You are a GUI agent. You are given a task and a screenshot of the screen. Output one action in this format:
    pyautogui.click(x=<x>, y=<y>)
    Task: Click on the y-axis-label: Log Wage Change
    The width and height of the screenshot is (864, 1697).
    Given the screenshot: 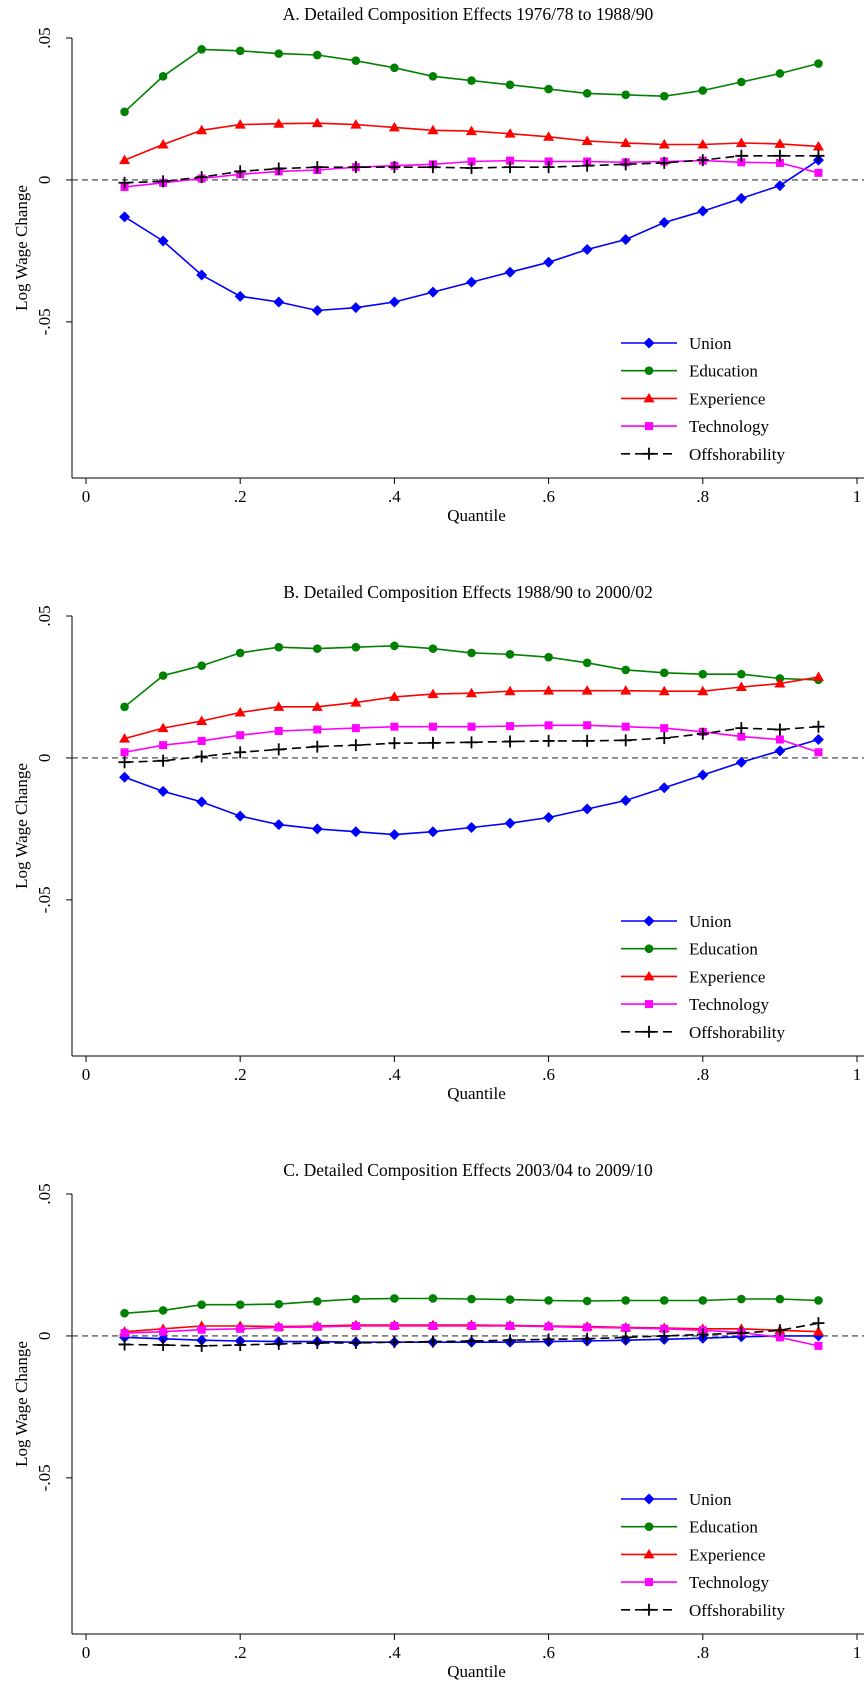 What is the action you would take?
    pyautogui.click(x=21, y=1404)
    